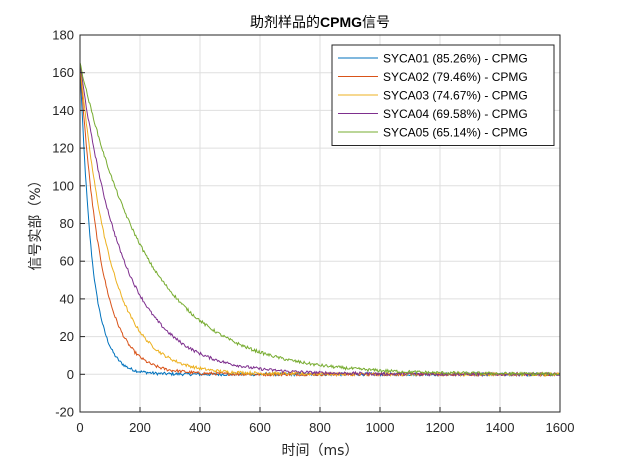 The width and height of the screenshot is (619, 464). I want to click on chart-title-post: 信号, so click(376, 23).